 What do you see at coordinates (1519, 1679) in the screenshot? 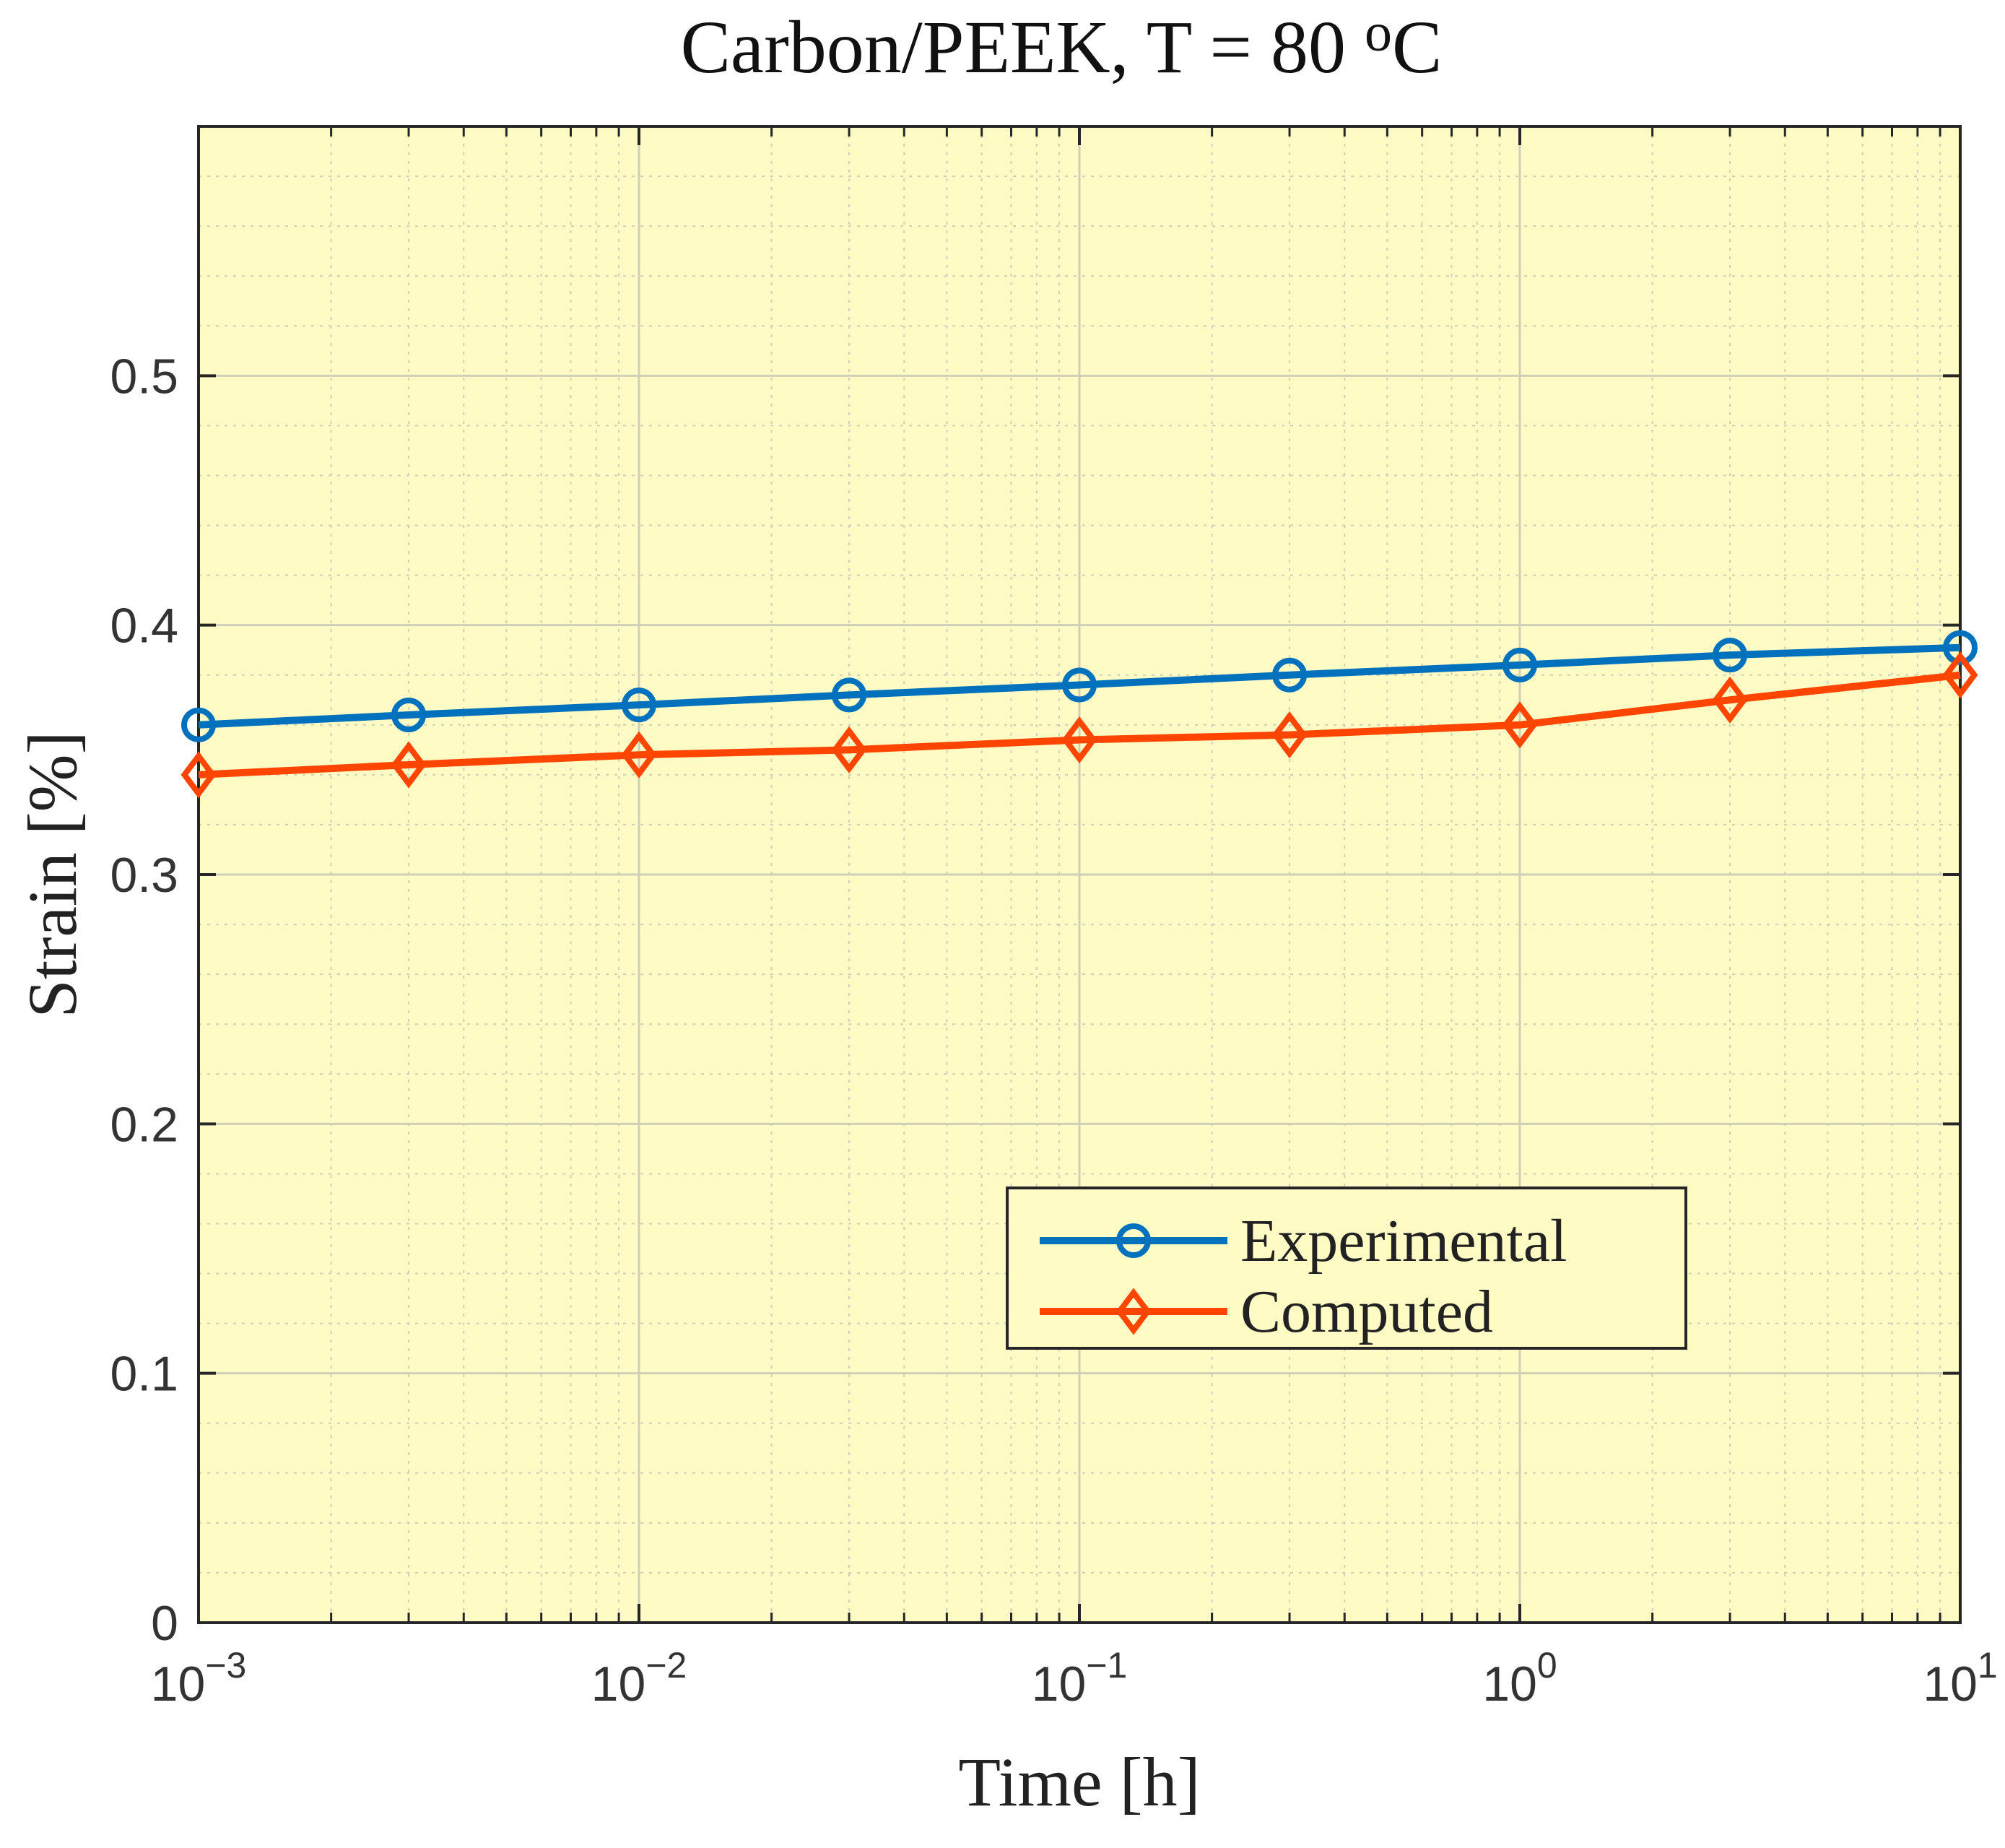
I see `x-tick-label: 10⁰` at bounding box center [1519, 1679].